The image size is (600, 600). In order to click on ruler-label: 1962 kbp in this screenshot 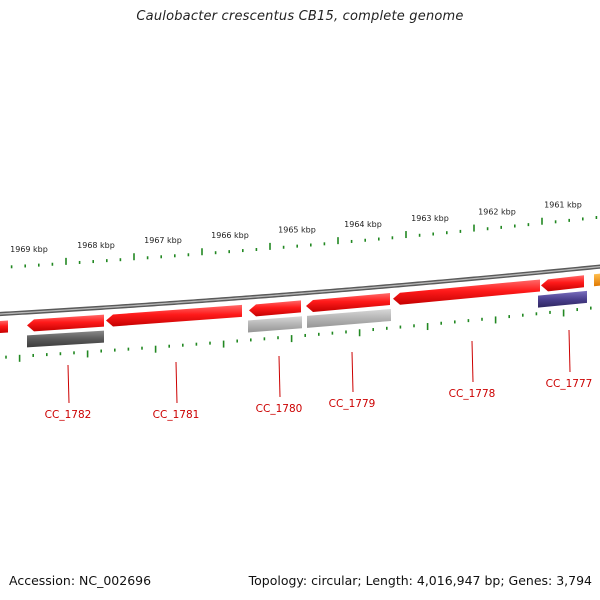, I will do `click(497, 211)`.